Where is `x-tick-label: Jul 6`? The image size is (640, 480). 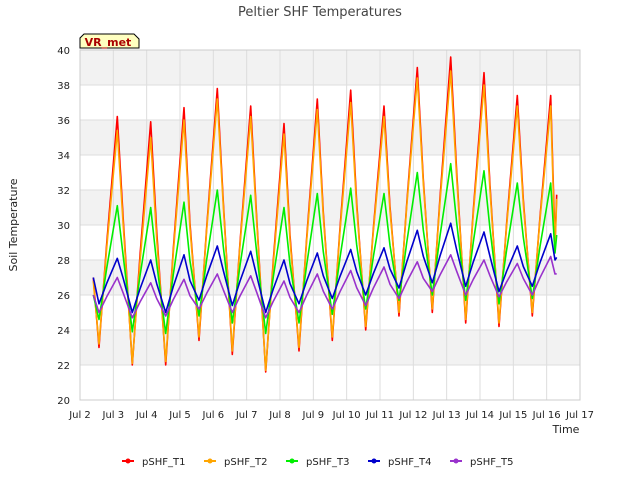 x-tick-label: Jul 6 is located at coordinates (213, 415).